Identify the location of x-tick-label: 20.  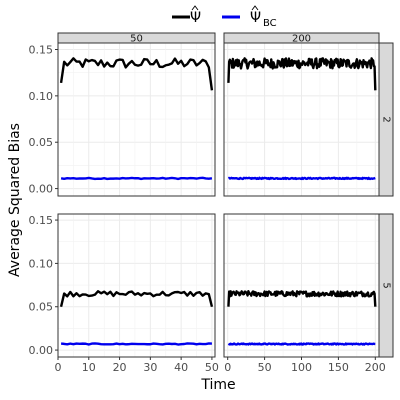
(120, 367).